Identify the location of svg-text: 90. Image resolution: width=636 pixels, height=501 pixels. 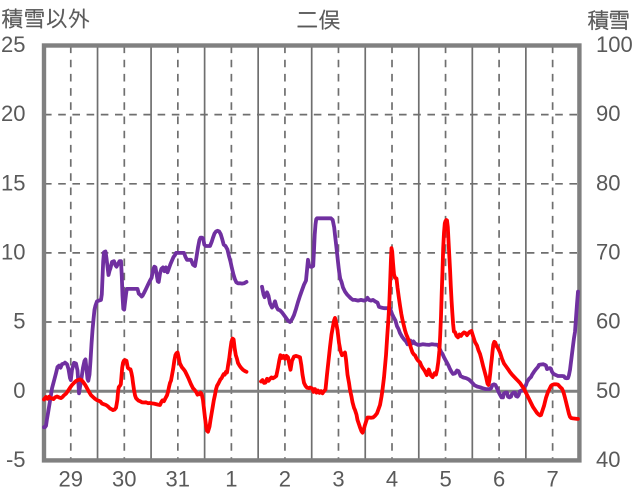
(608, 113).